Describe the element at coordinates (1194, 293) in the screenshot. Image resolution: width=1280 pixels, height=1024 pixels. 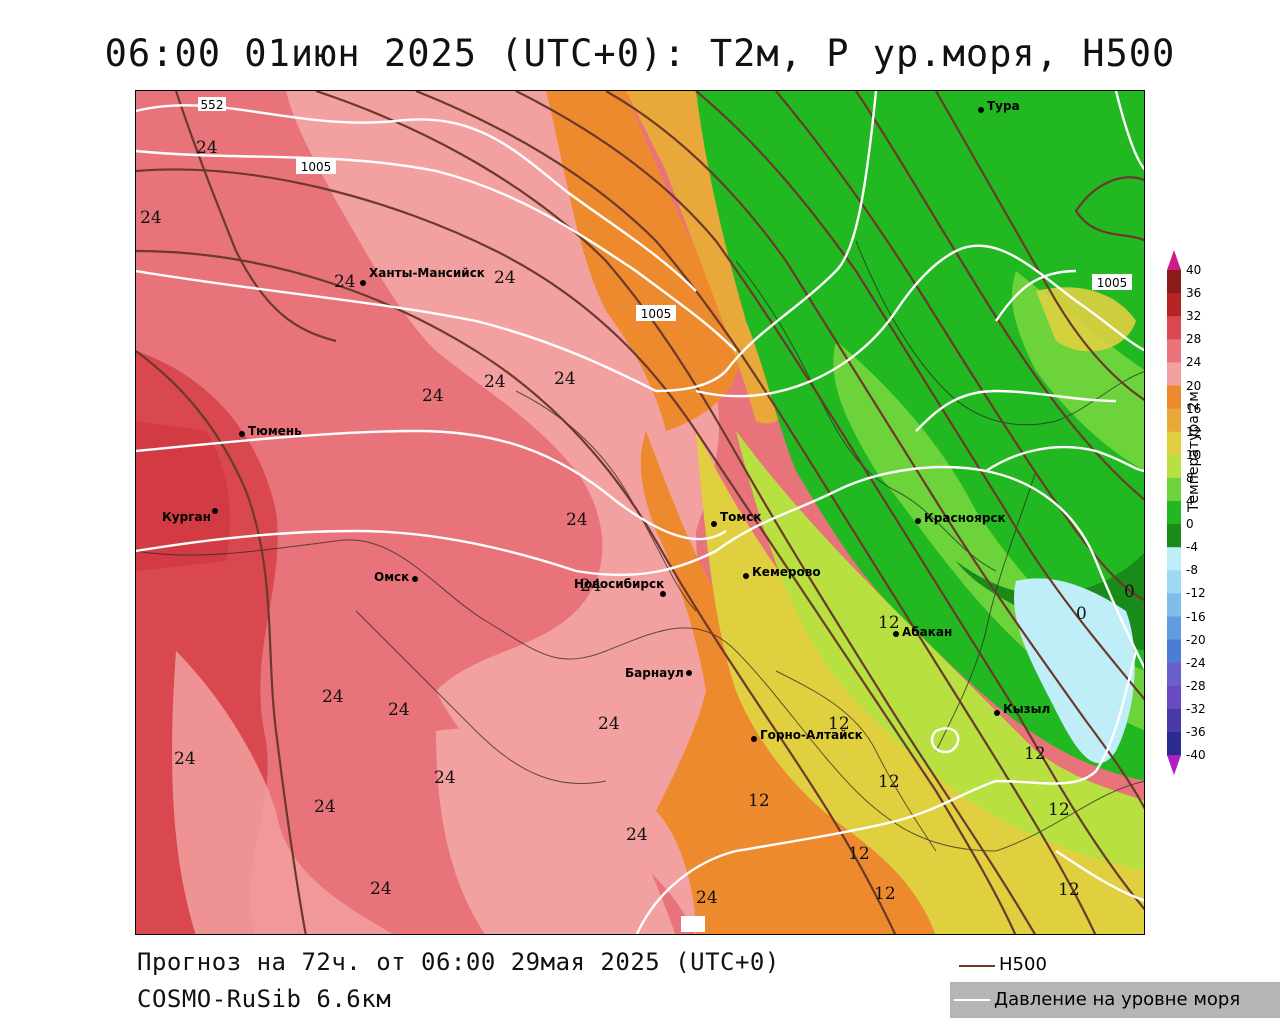
I see `colorbar-tick-label: 36` at that location.